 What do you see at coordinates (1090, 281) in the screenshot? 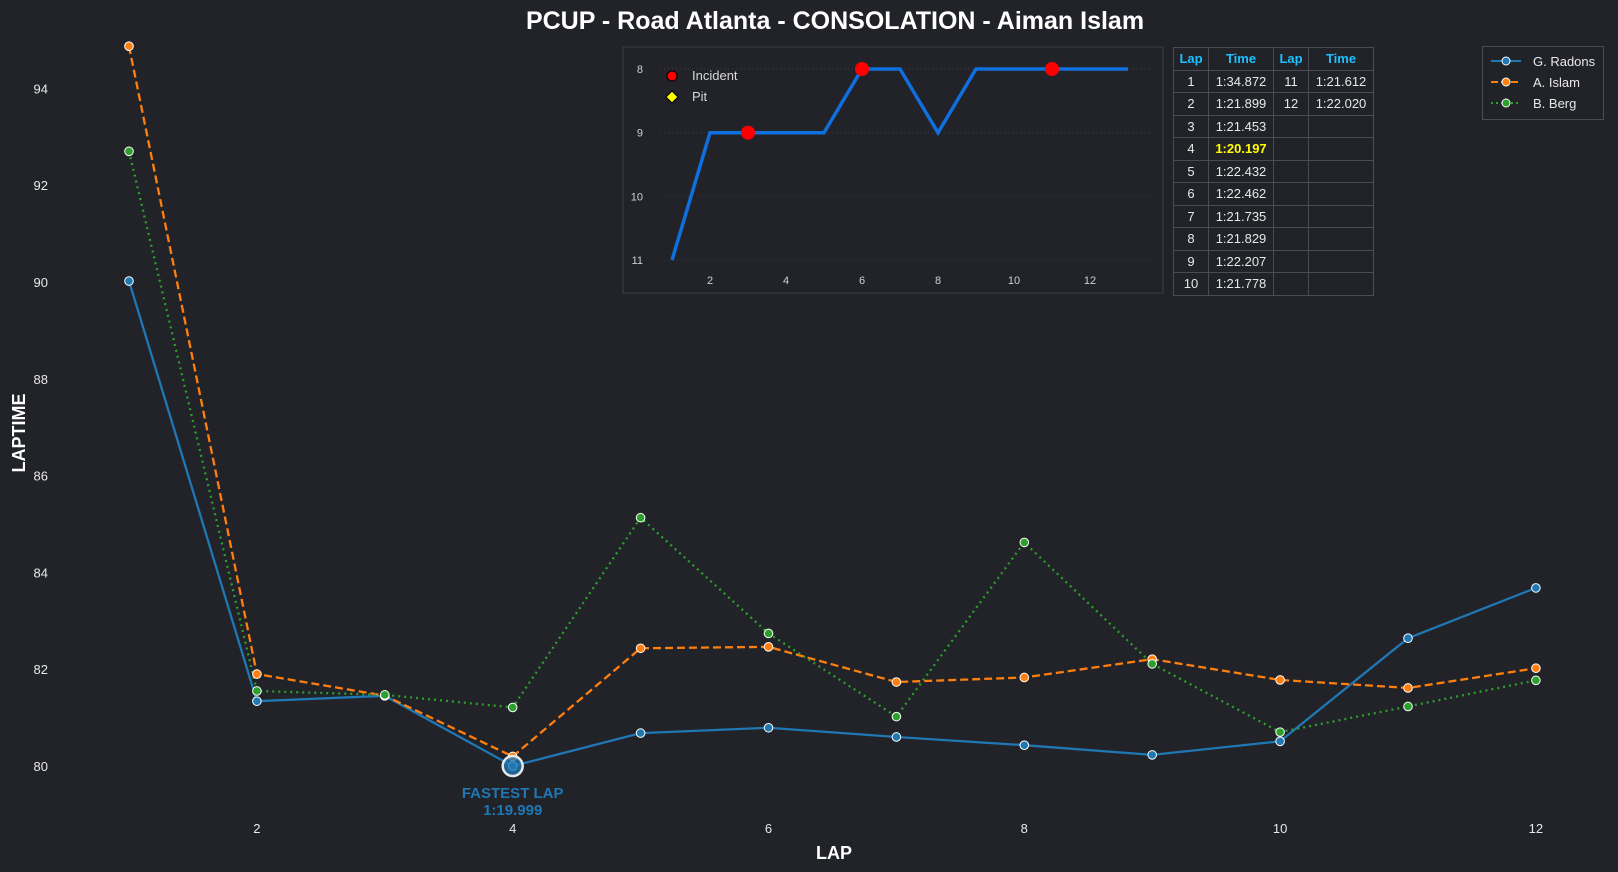
I see `inset-x-tick-label: 12` at bounding box center [1090, 281].